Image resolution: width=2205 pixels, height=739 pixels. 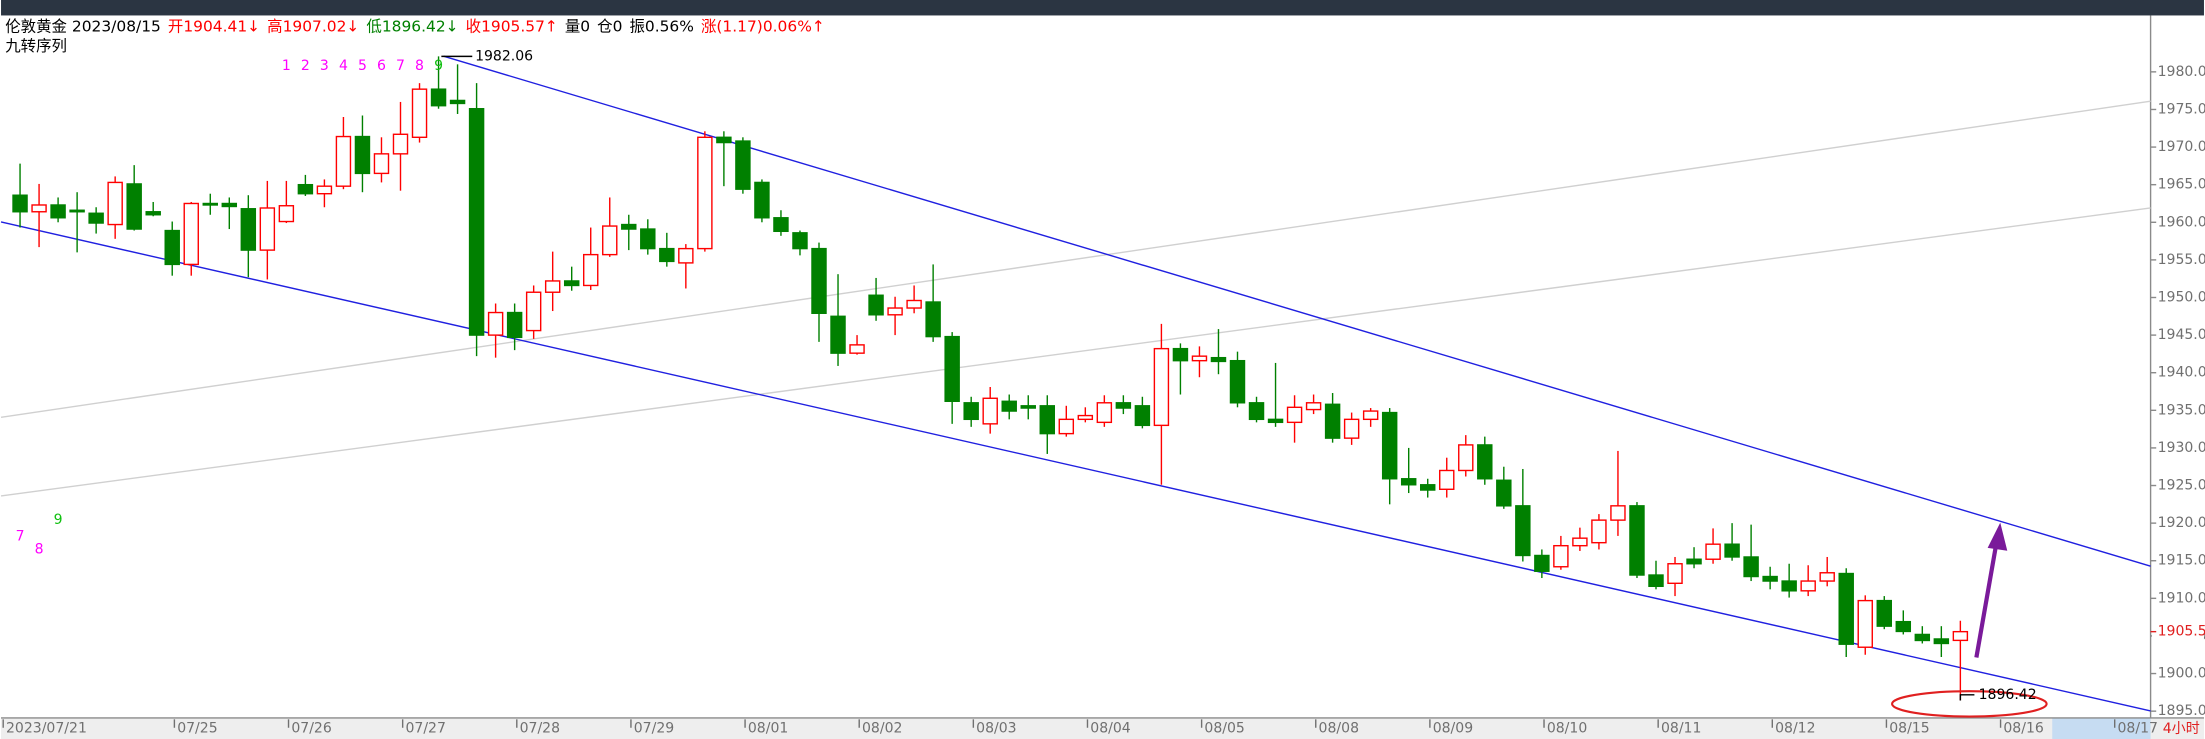 I want to click on header-item: 伦敦黄金 2023/08/15, so click(x=83, y=26).